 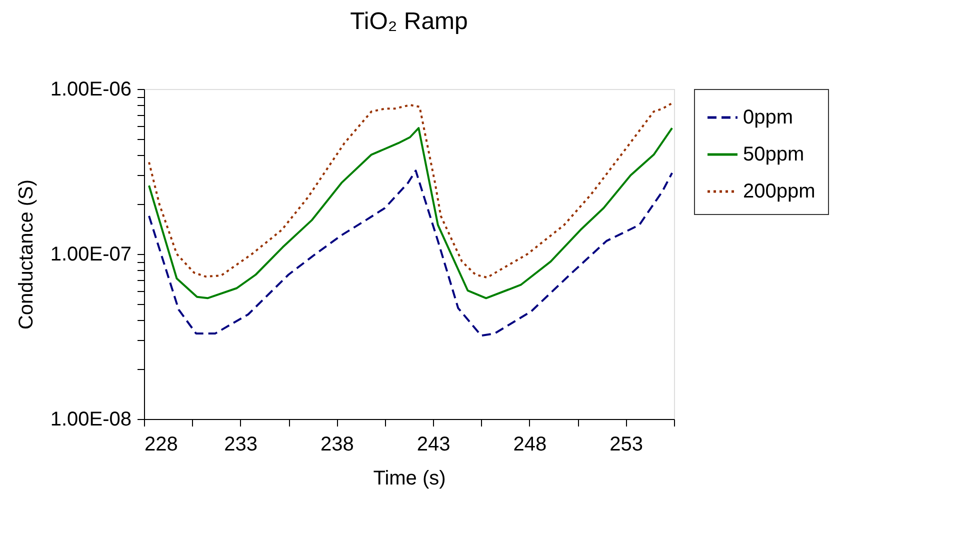 What do you see at coordinates (768, 117) in the screenshot?
I see `legend-label: 0ppm` at bounding box center [768, 117].